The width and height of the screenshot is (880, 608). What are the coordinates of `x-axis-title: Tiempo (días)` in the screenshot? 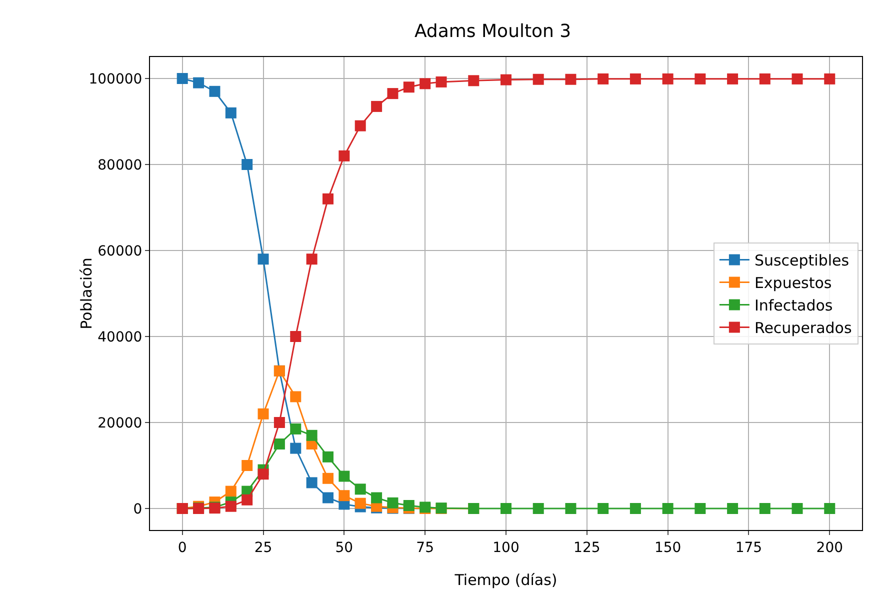 It's located at (506, 580).